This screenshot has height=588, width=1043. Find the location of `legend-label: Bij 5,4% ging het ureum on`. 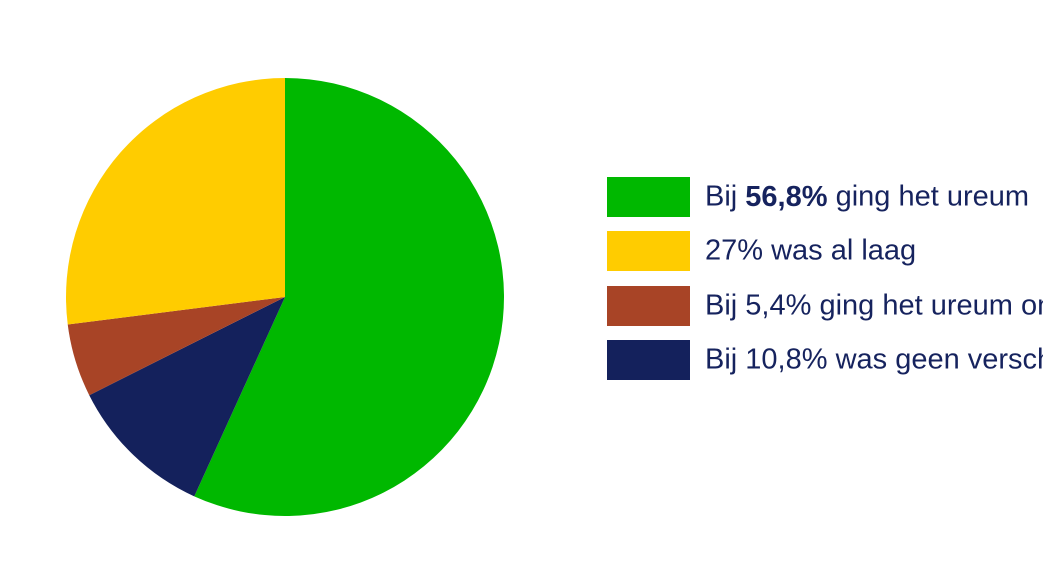

legend-label: Bij 5,4% ging het ureum on is located at coordinates (874, 306).